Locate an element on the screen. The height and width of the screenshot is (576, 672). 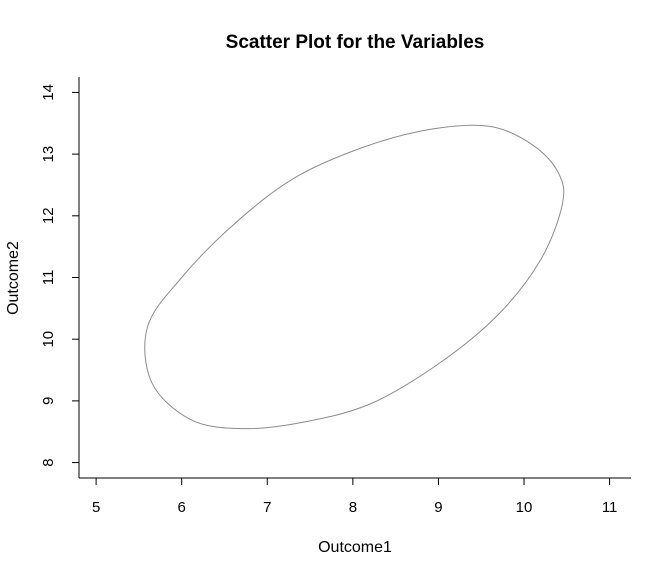
x-axis-ticks: 5 6 7 8 9 10 11 is located at coordinates (354, 497).